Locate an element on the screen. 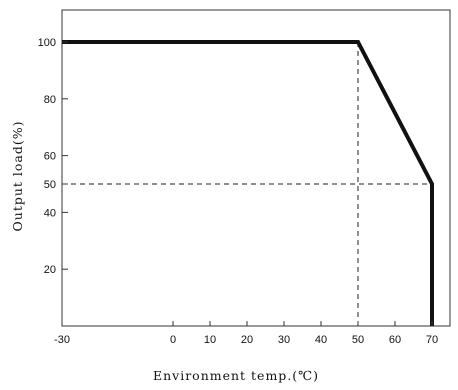 This screenshot has width=458, height=390. x-axis-ticks: -30 0 10 20 30 40 50 60 70 is located at coordinates (246, 333).